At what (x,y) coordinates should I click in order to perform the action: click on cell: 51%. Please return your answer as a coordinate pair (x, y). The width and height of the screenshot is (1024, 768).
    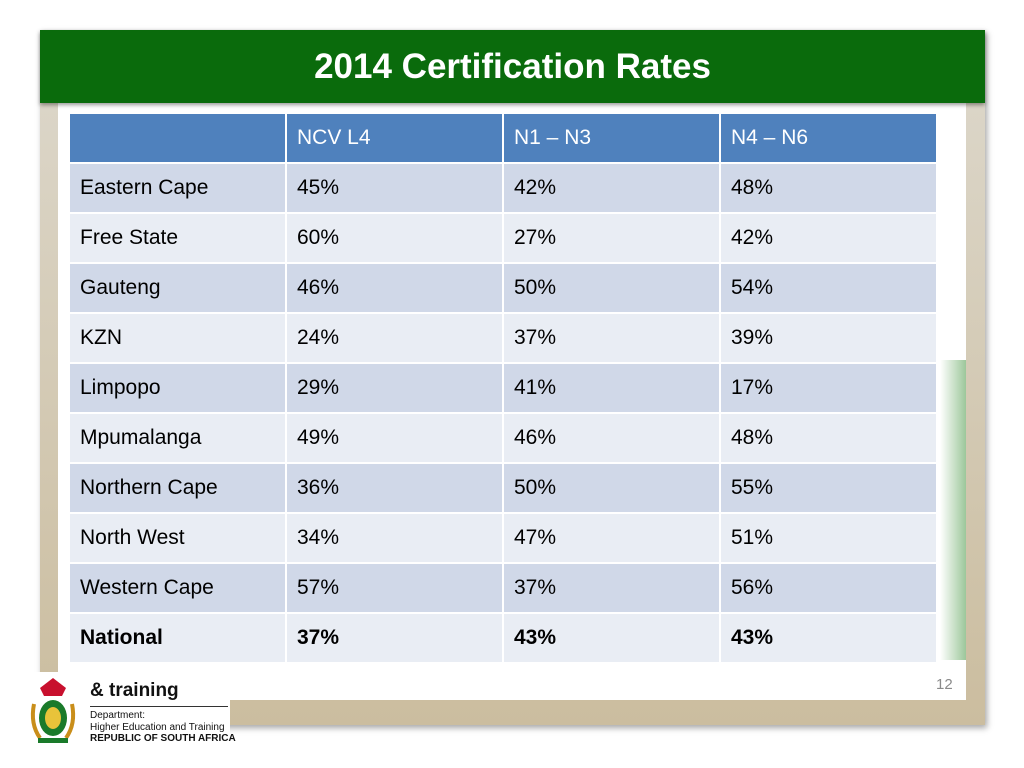
    Looking at the image, I should click on (828, 538).